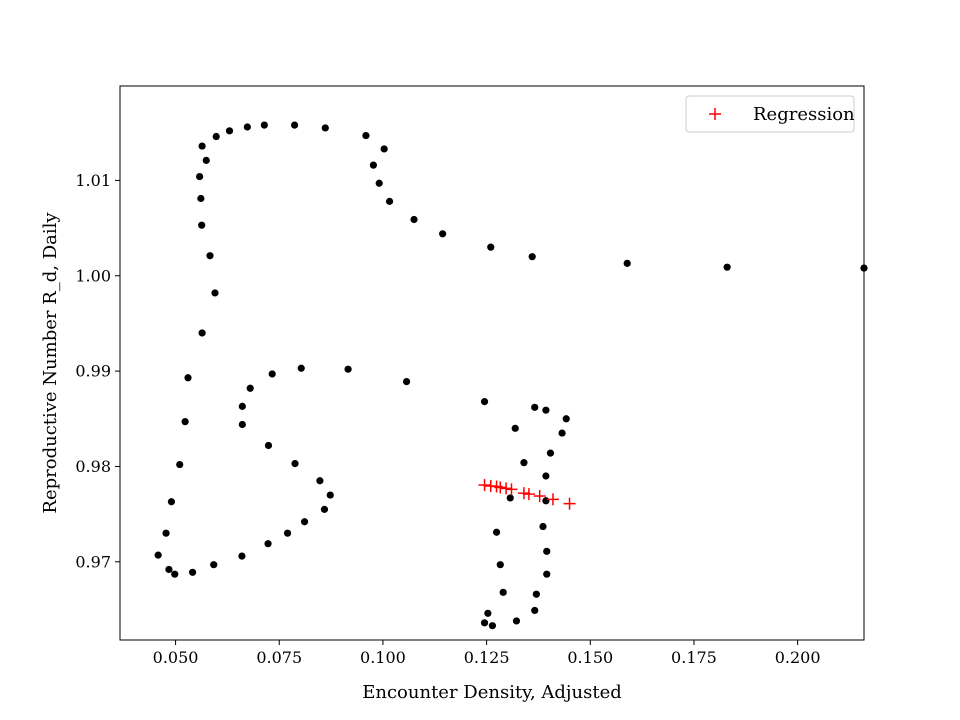 The width and height of the screenshot is (960, 720). I want to click on y-axis-ticks: 0.97 0.98 0.99 1.00 1.01, so click(97, 371).